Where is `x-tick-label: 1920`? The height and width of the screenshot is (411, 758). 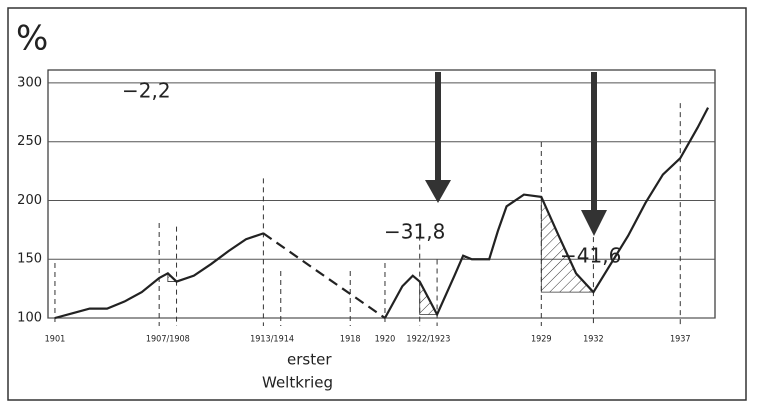 x-tick-label: 1920 is located at coordinates (385, 340).